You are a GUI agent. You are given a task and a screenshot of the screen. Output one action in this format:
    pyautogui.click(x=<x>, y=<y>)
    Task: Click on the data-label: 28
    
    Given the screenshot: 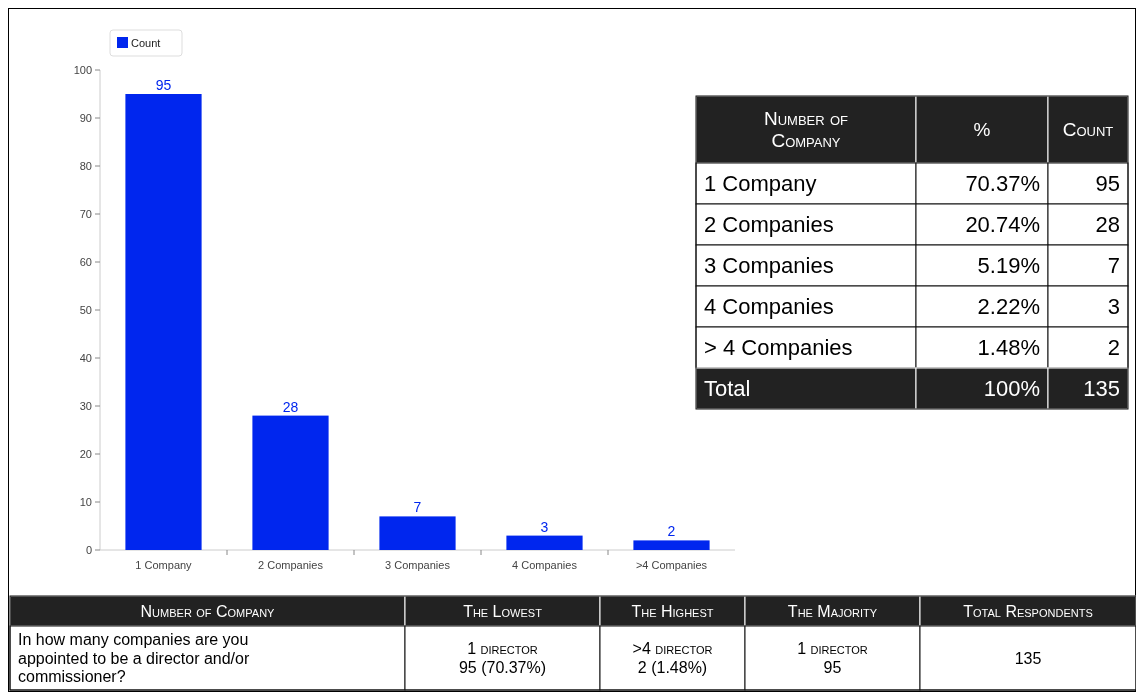 What is the action you would take?
    pyautogui.click(x=290, y=406)
    